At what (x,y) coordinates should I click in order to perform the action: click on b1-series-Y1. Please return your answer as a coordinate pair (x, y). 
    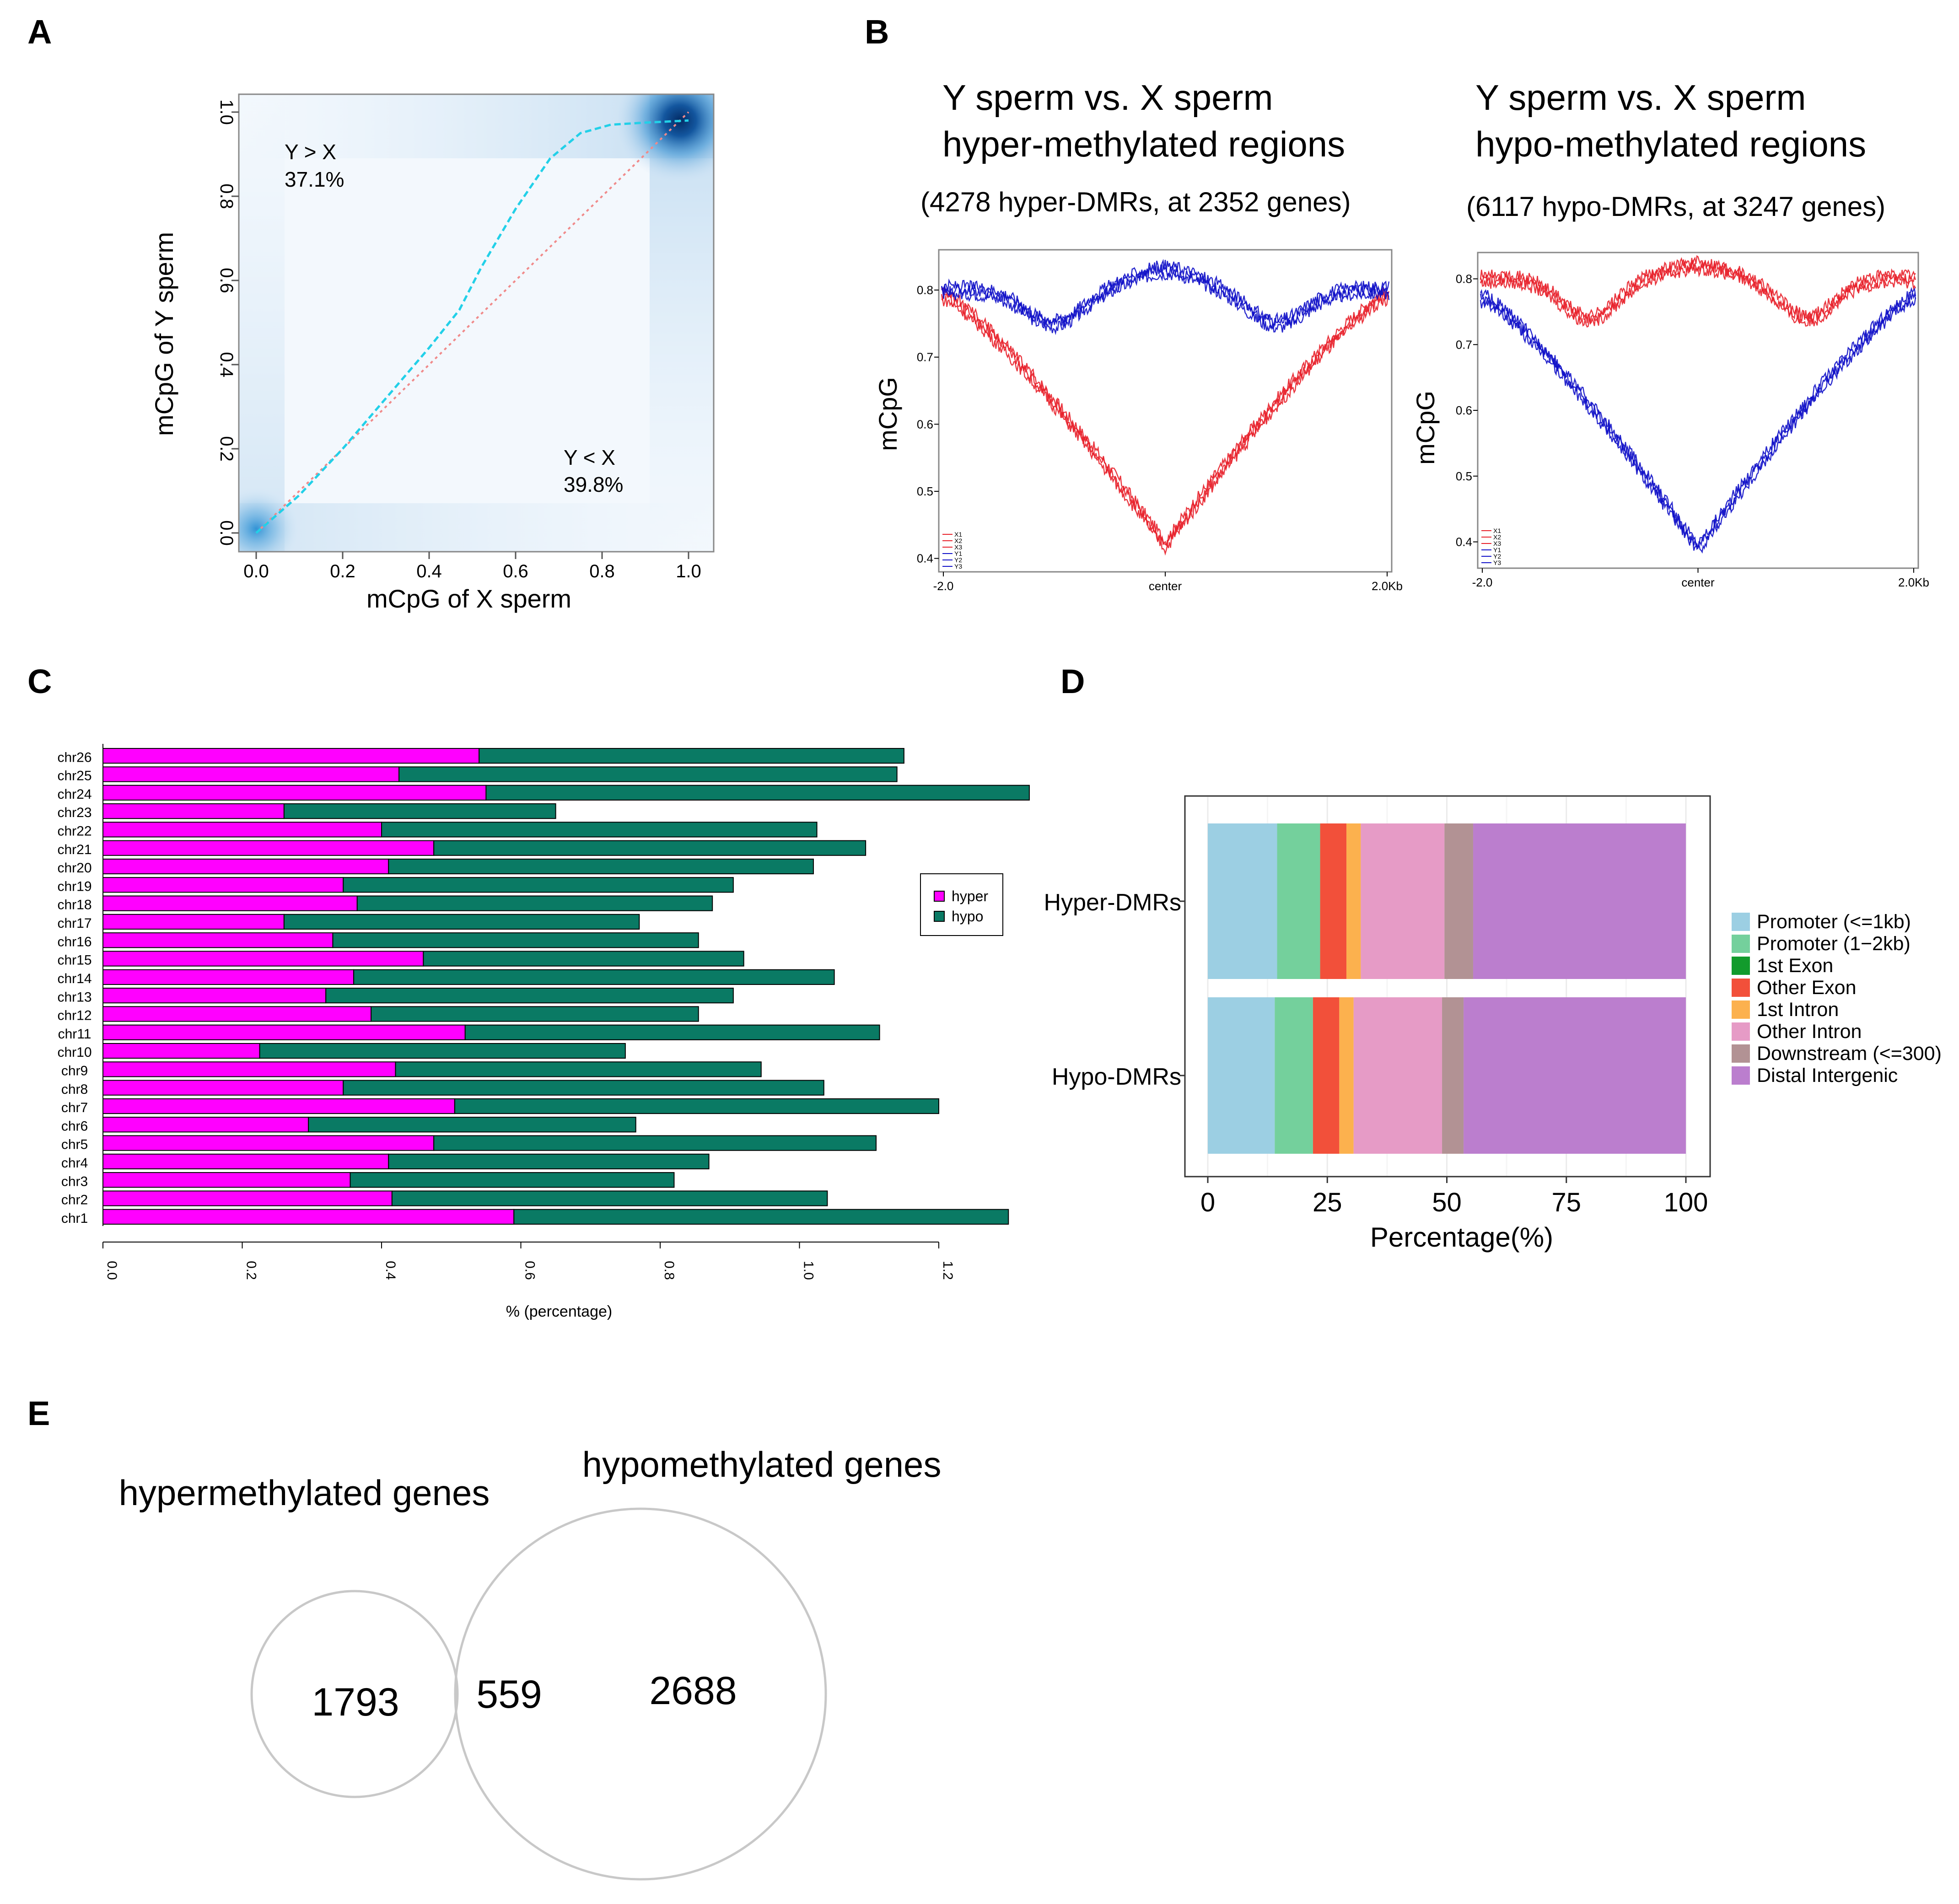
    Looking at the image, I should click on (1165, 302).